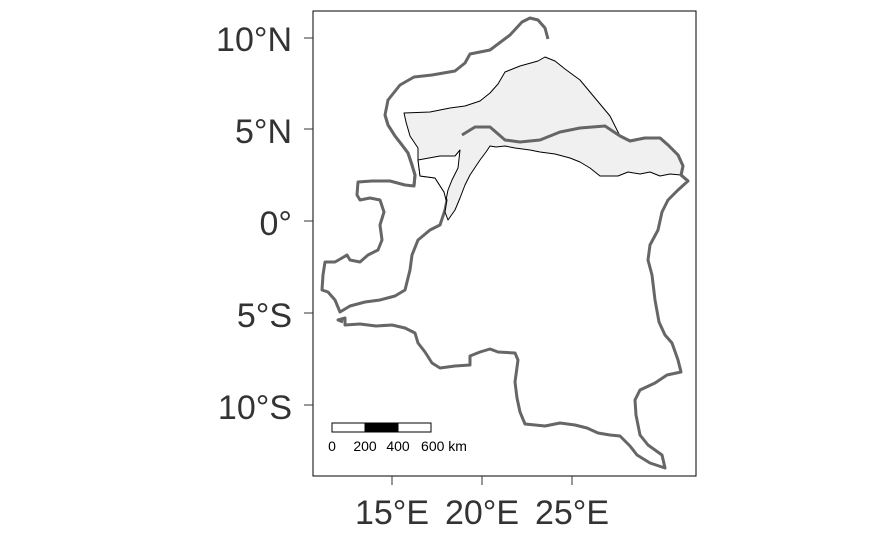 The height and width of the screenshot is (540, 875). What do you see at coordinates (263, 132) in the screenshot?
I see `lat-tick-5n: 5°N` at bounding box center [263, 132].